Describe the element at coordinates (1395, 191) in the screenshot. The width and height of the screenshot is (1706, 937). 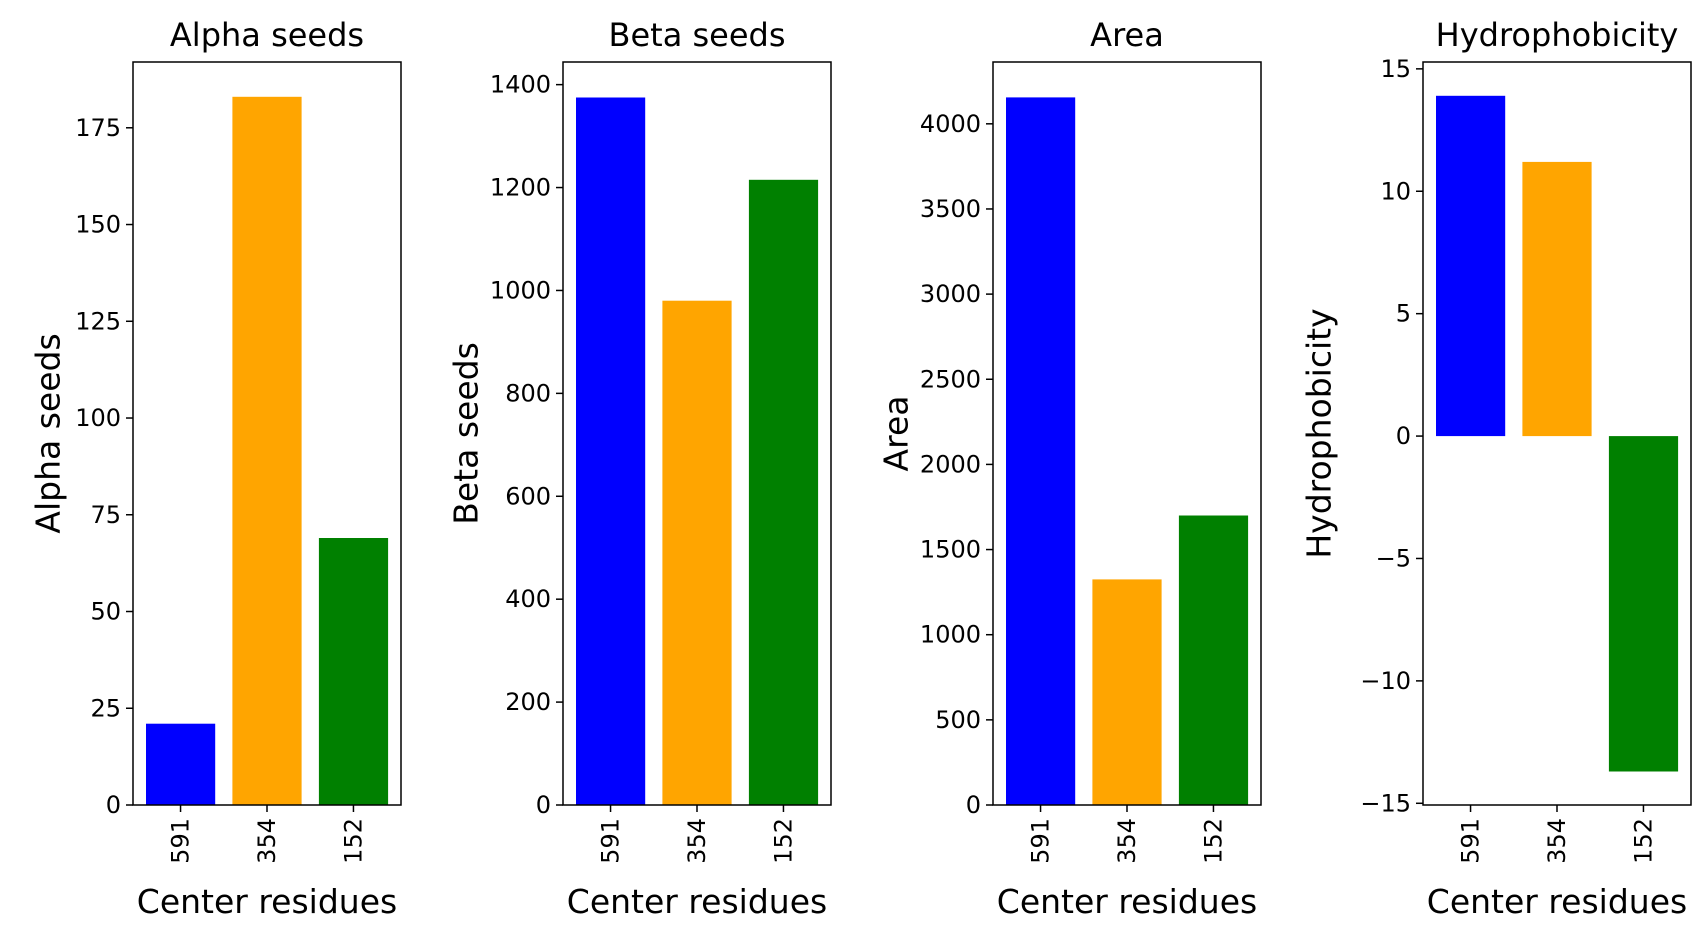
I see `y-tick-label: 10` at that location.